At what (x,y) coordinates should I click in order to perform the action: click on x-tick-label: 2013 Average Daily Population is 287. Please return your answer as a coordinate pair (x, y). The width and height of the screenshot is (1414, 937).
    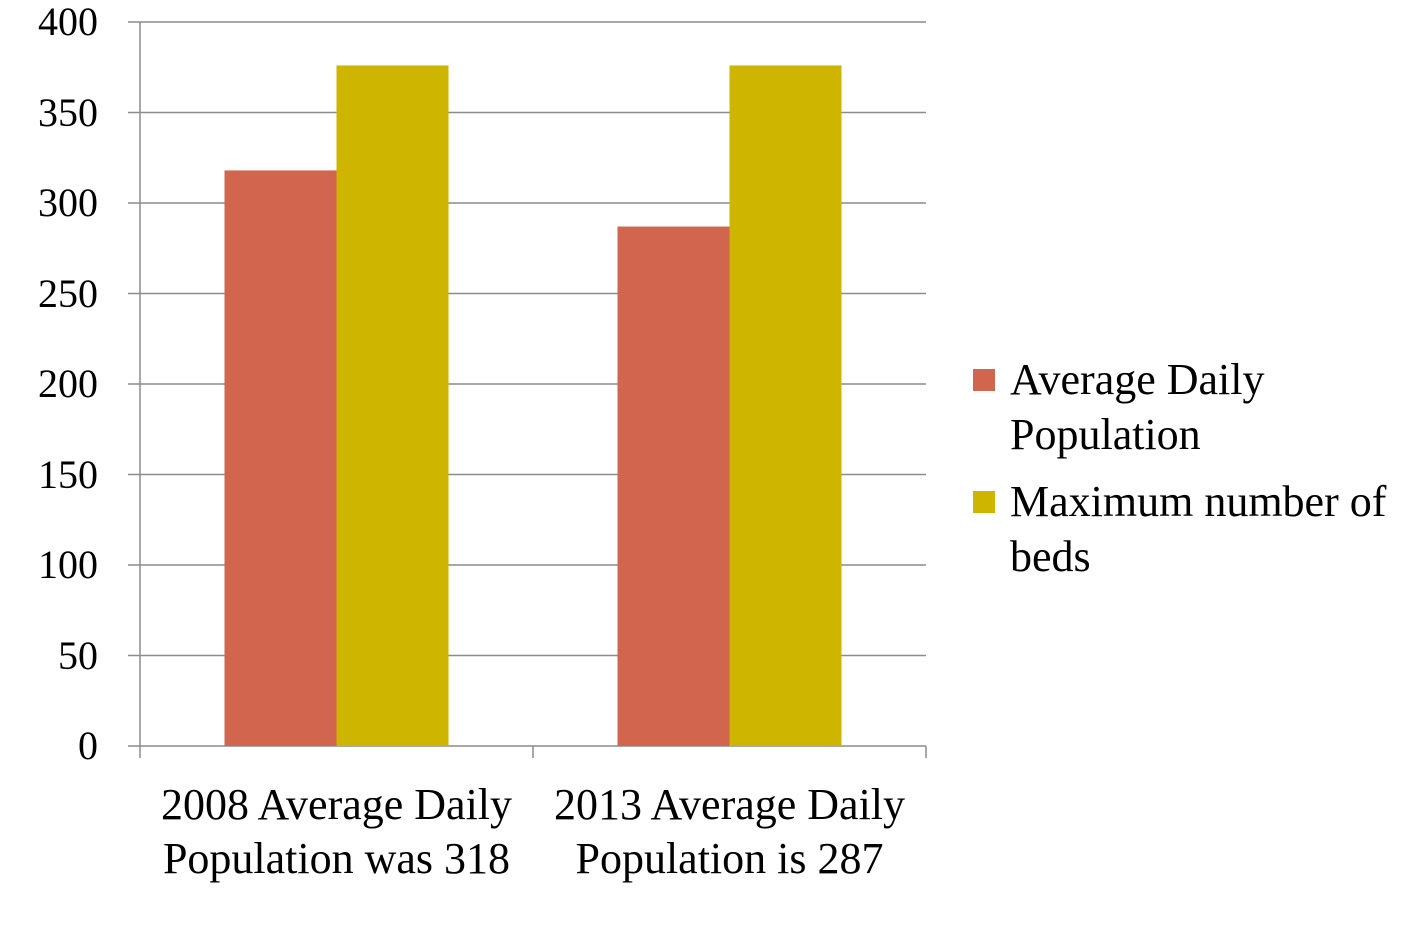
    Looking at the image, I should click on (729, 831).